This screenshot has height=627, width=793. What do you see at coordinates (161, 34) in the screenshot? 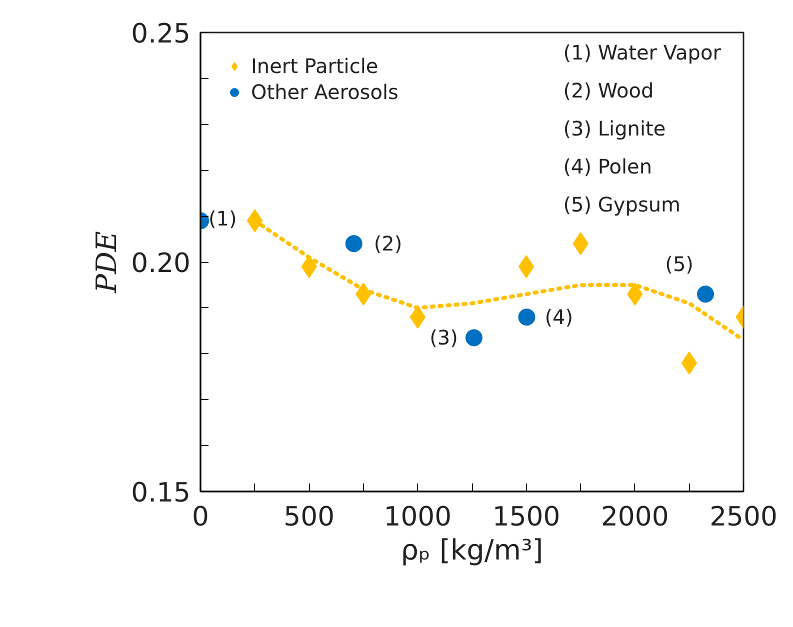
I see `y-tick-label: 0.25` at bounding box center [161, 34].